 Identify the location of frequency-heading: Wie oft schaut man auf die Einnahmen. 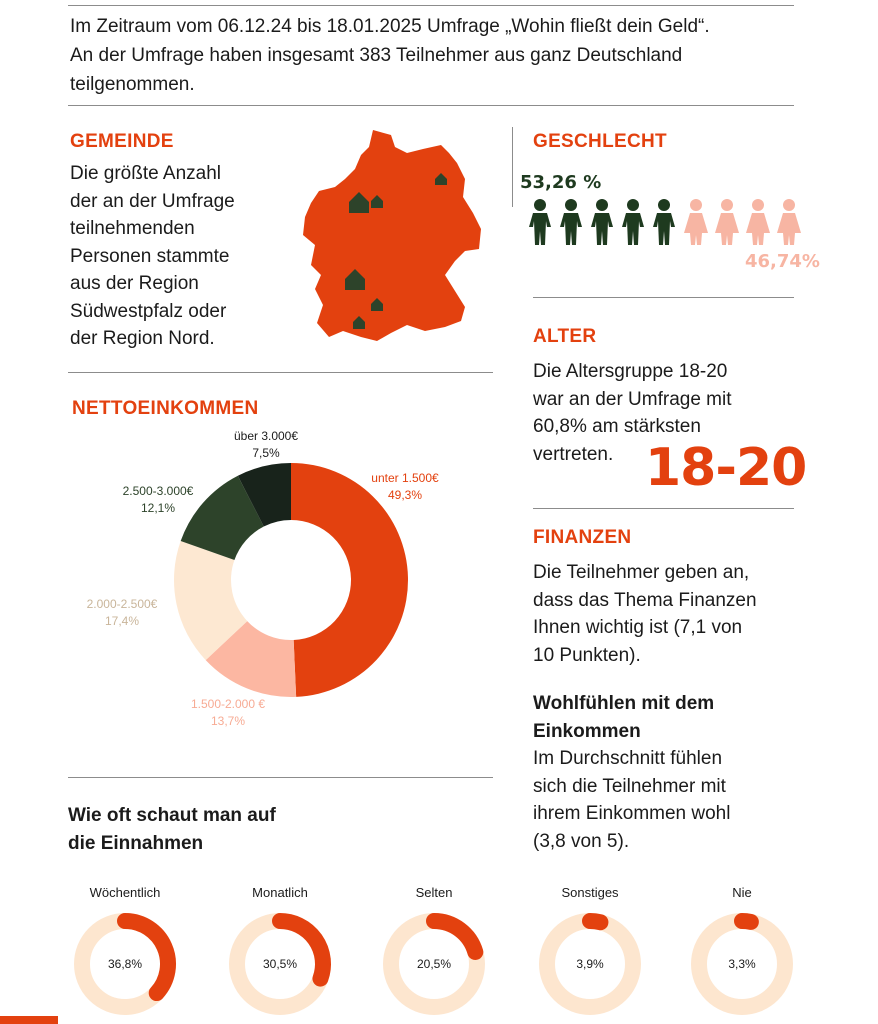
(208, 830).